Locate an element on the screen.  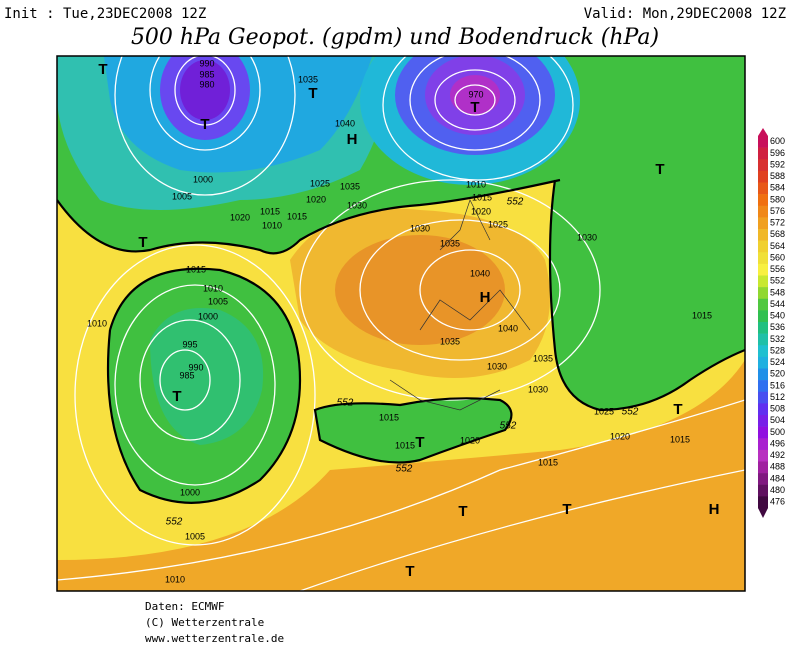
scale-label: 540 is located at coordinates (777, 316).